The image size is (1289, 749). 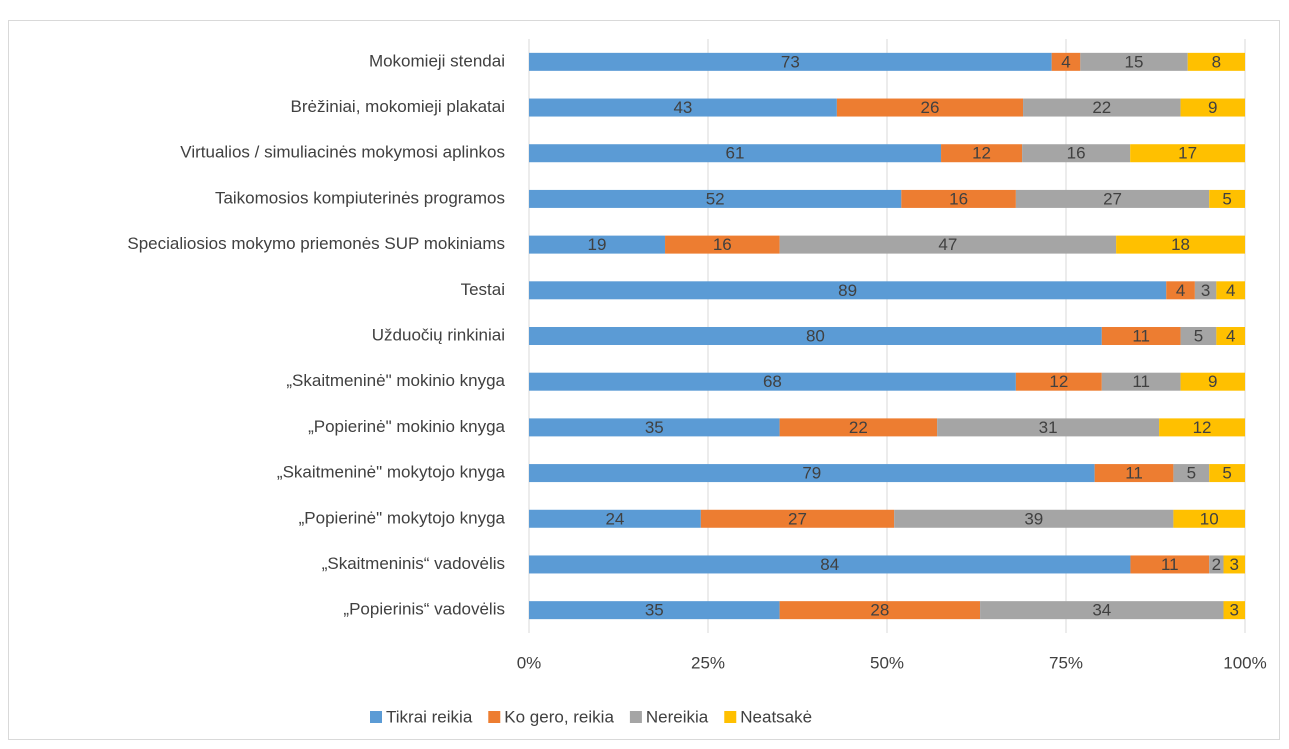 What do you see at coordinates (677, 716) in the screenshot?
I see `legend-label: Nereikia` at bounding box center [677, 716].